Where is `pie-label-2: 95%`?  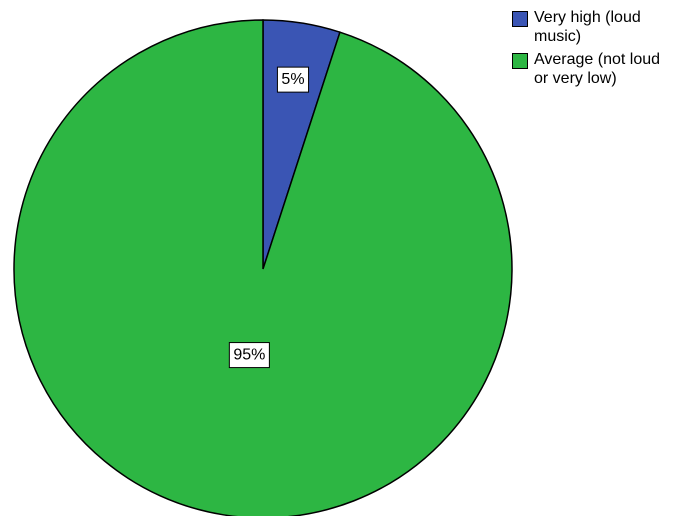
pie-label-2: 95% is located at coordinates (249, 355).